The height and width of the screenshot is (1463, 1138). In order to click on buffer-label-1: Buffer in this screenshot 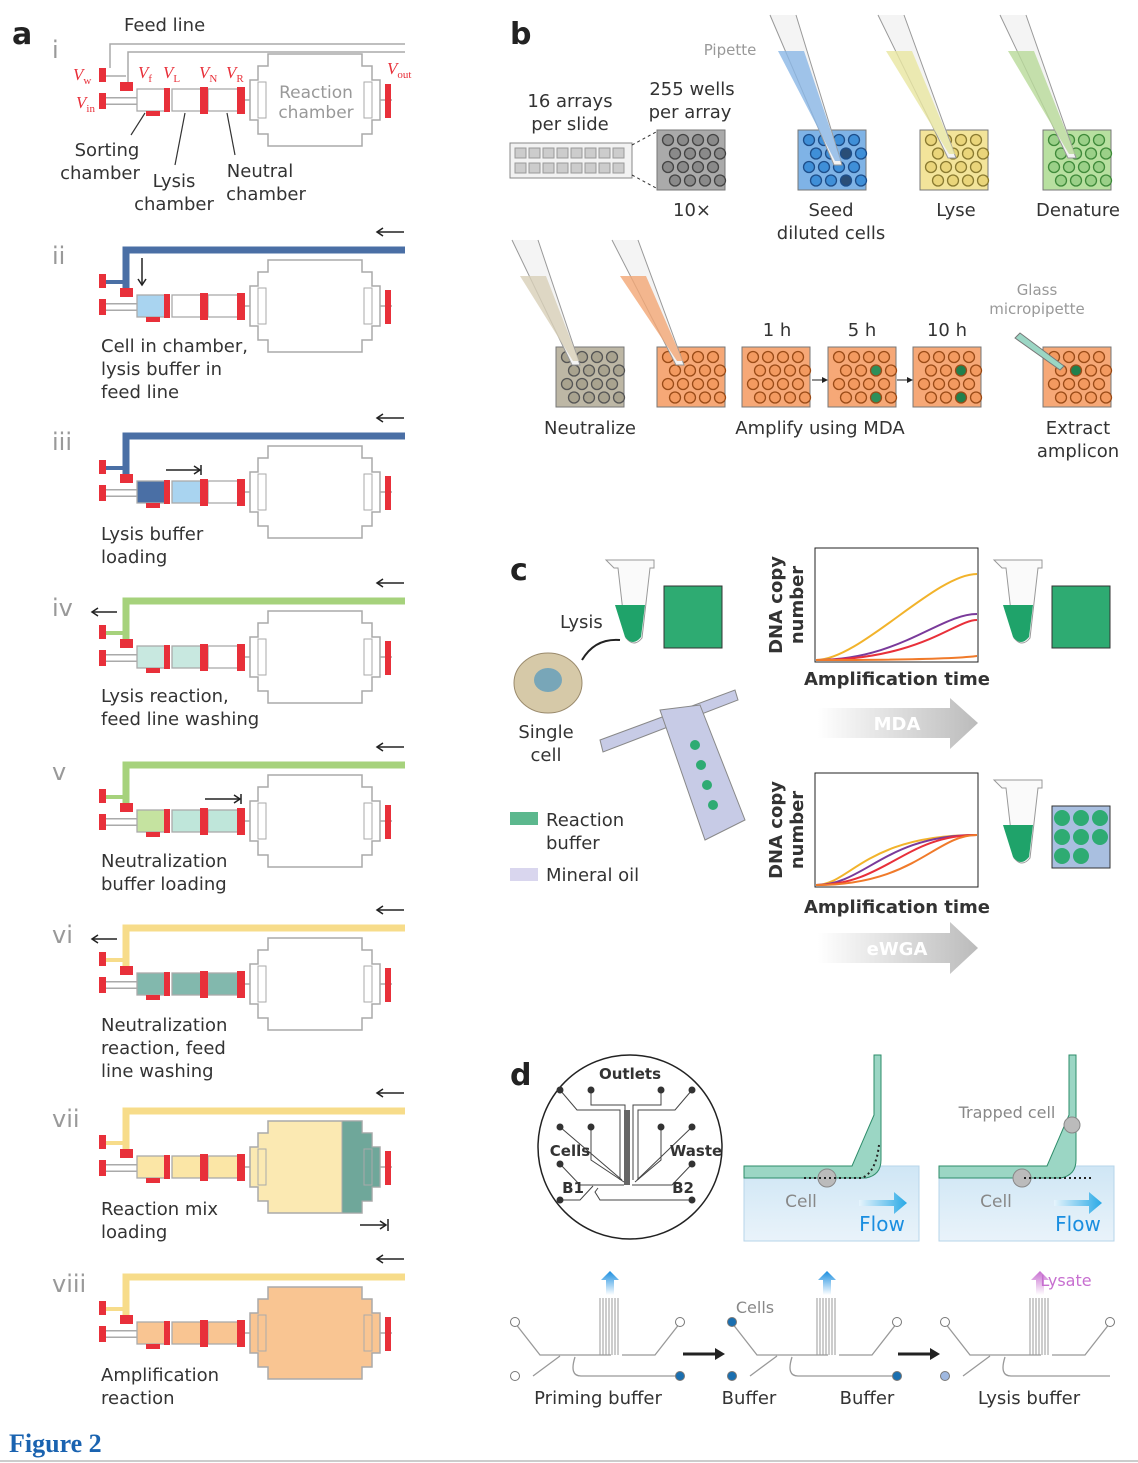, I will do `click(749, 1398)`.